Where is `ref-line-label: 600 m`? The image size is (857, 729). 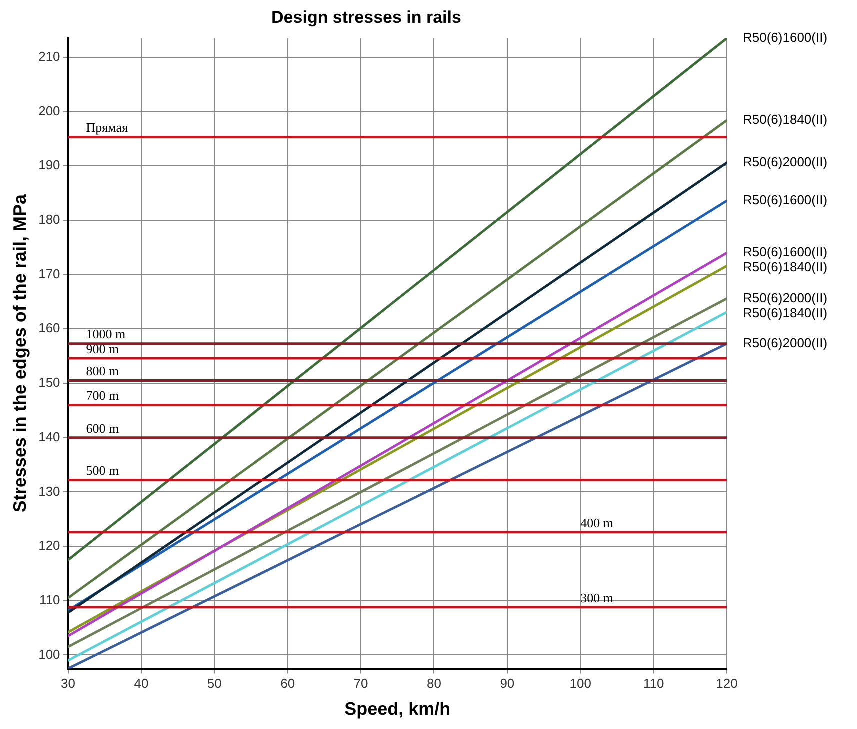
ref-line-label: 600 m is located at coordinates (103, 428).